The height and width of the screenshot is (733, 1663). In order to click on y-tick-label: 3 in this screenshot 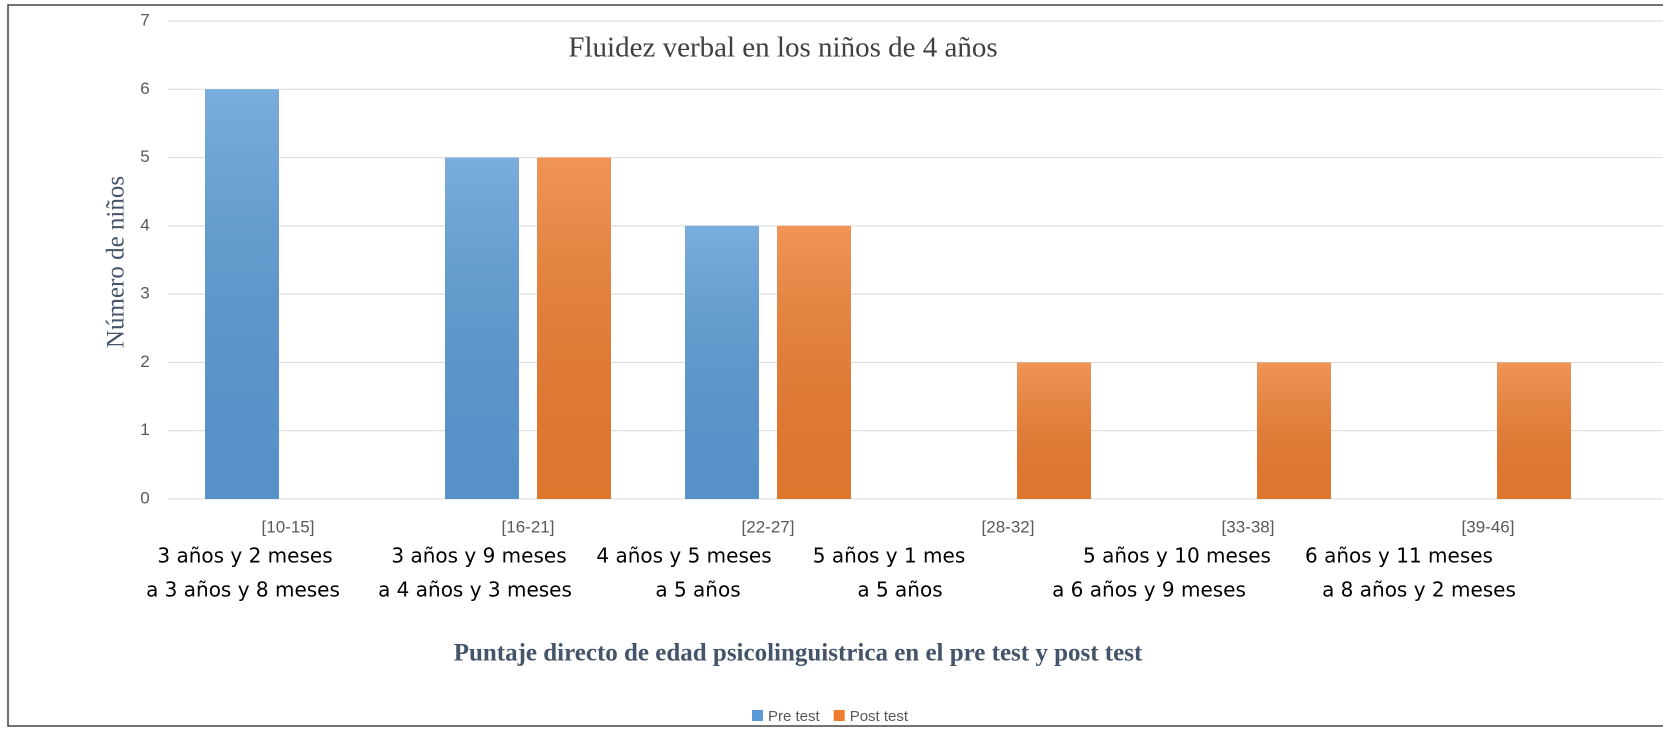, I will do `click(144, 293)`.